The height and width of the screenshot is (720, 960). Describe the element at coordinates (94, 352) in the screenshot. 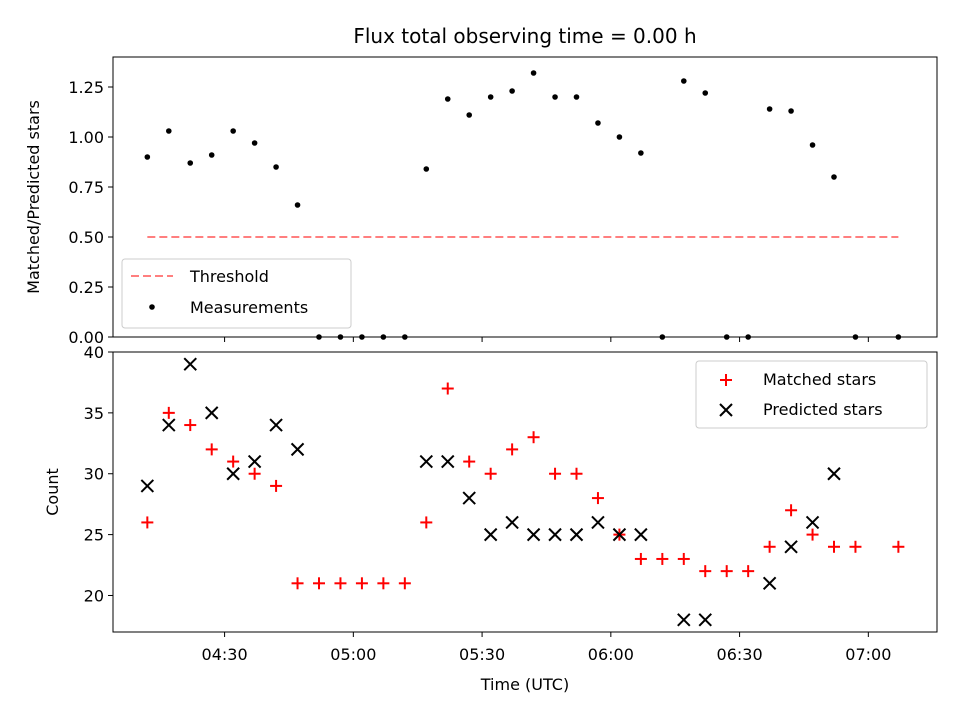

I see `count-y-tick-label: 40` at that location.